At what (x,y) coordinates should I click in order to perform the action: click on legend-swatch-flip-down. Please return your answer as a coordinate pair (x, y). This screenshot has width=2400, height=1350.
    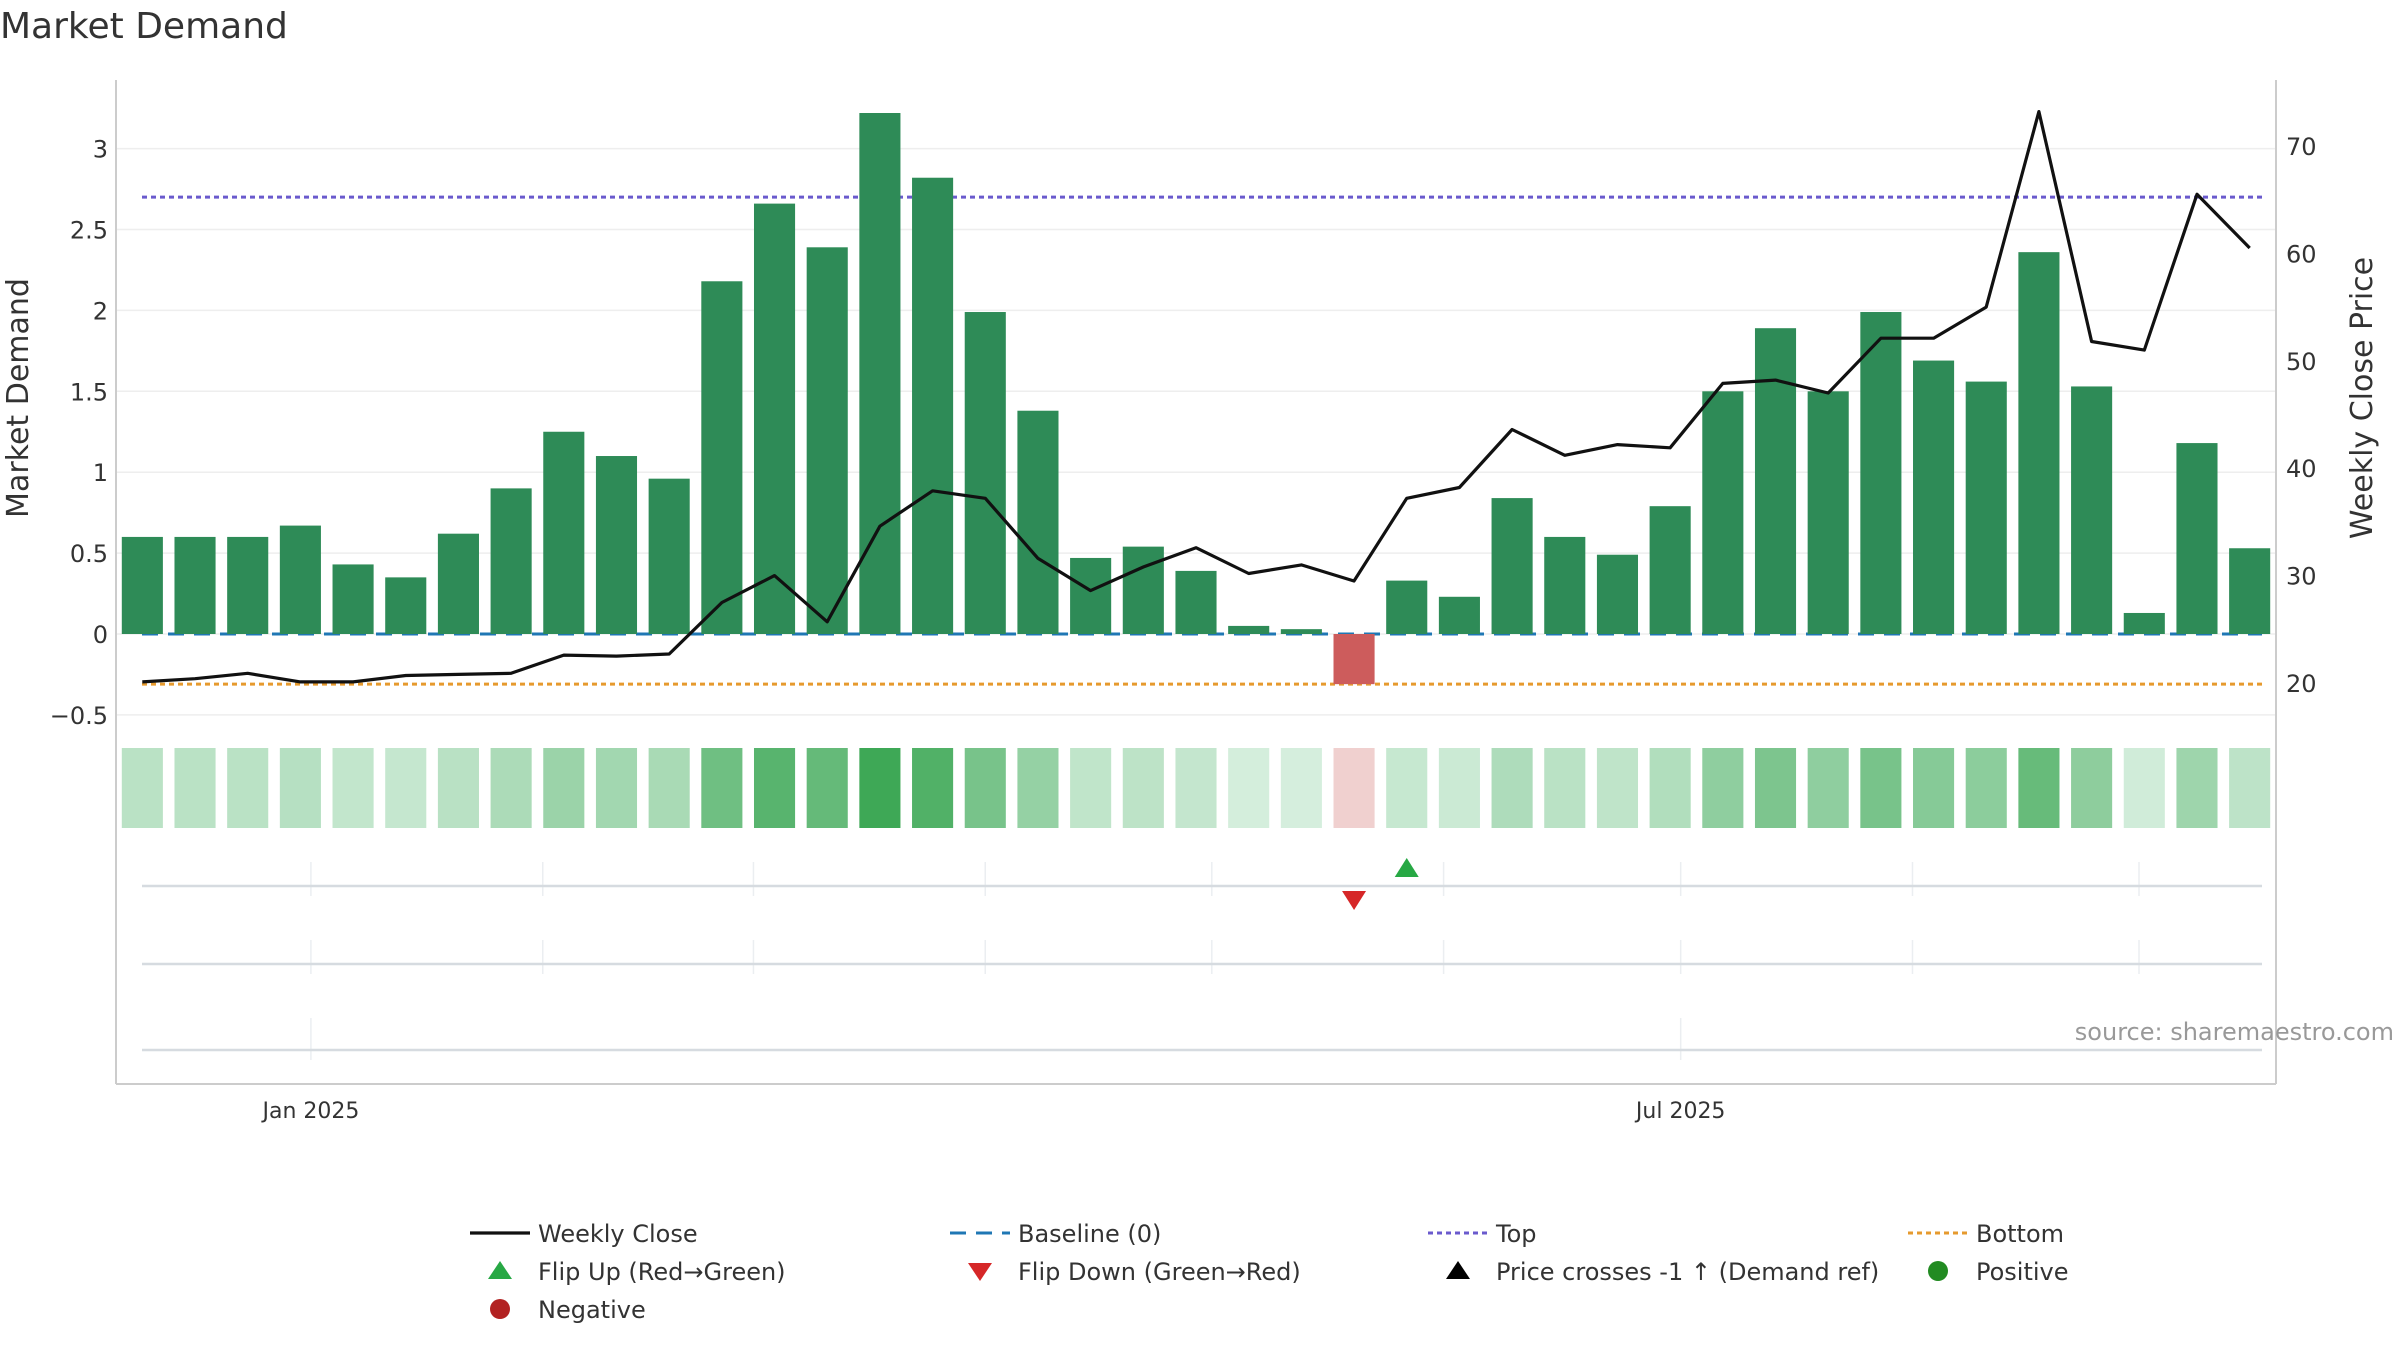
    Looking at the image, I should click on (980, 1272).